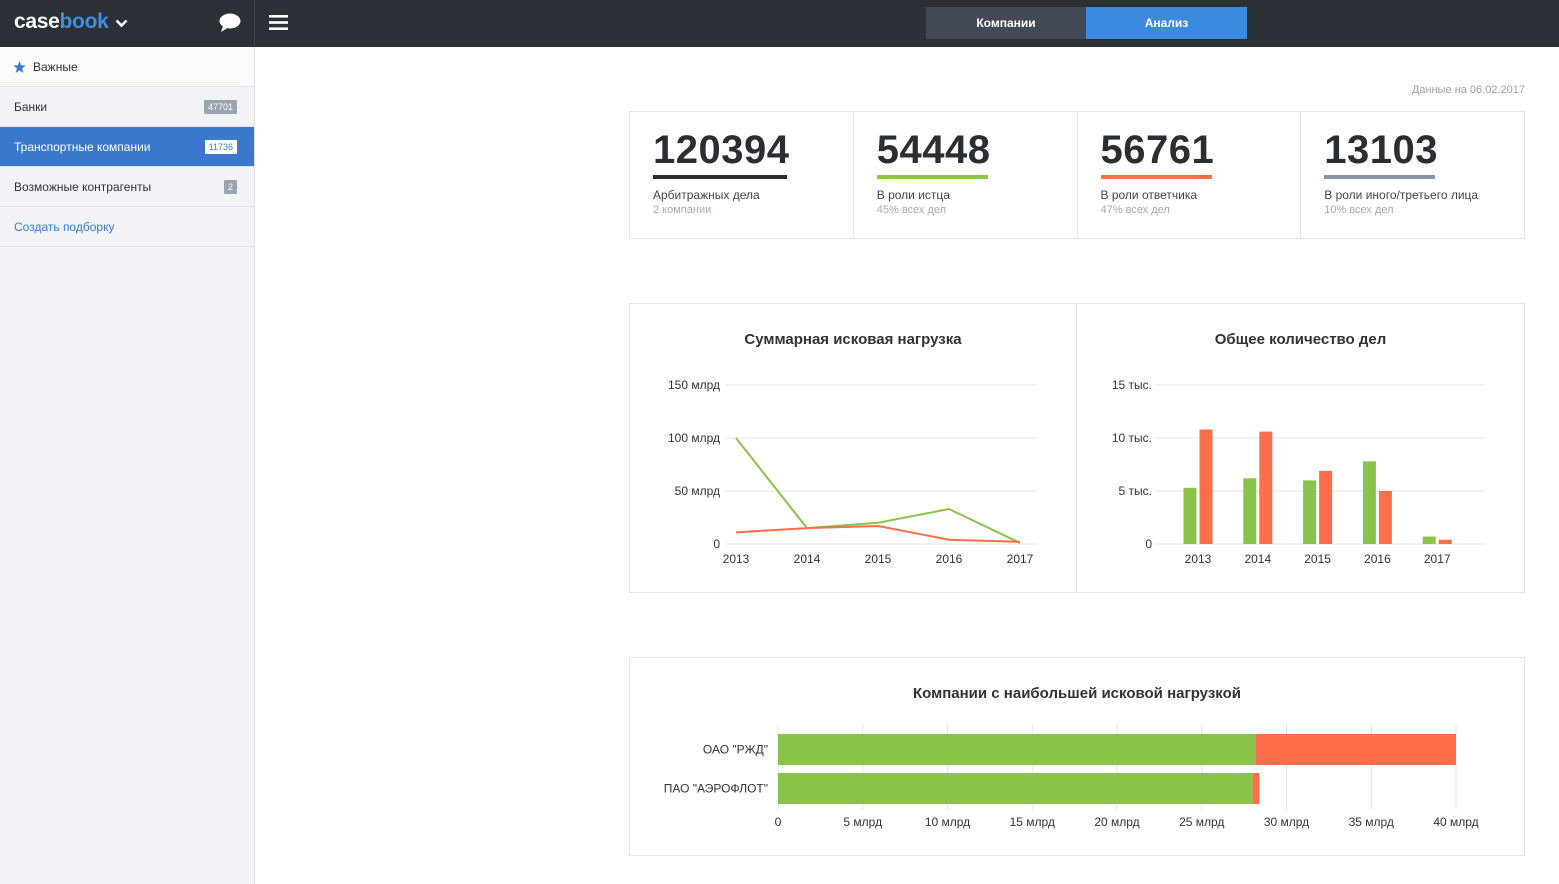 The image size is (1559, 884). What do you see at coordinates (694, 385) in the screenshot?
I see `y-tick-label: 150 млрд` at bounding box center [694, 385].